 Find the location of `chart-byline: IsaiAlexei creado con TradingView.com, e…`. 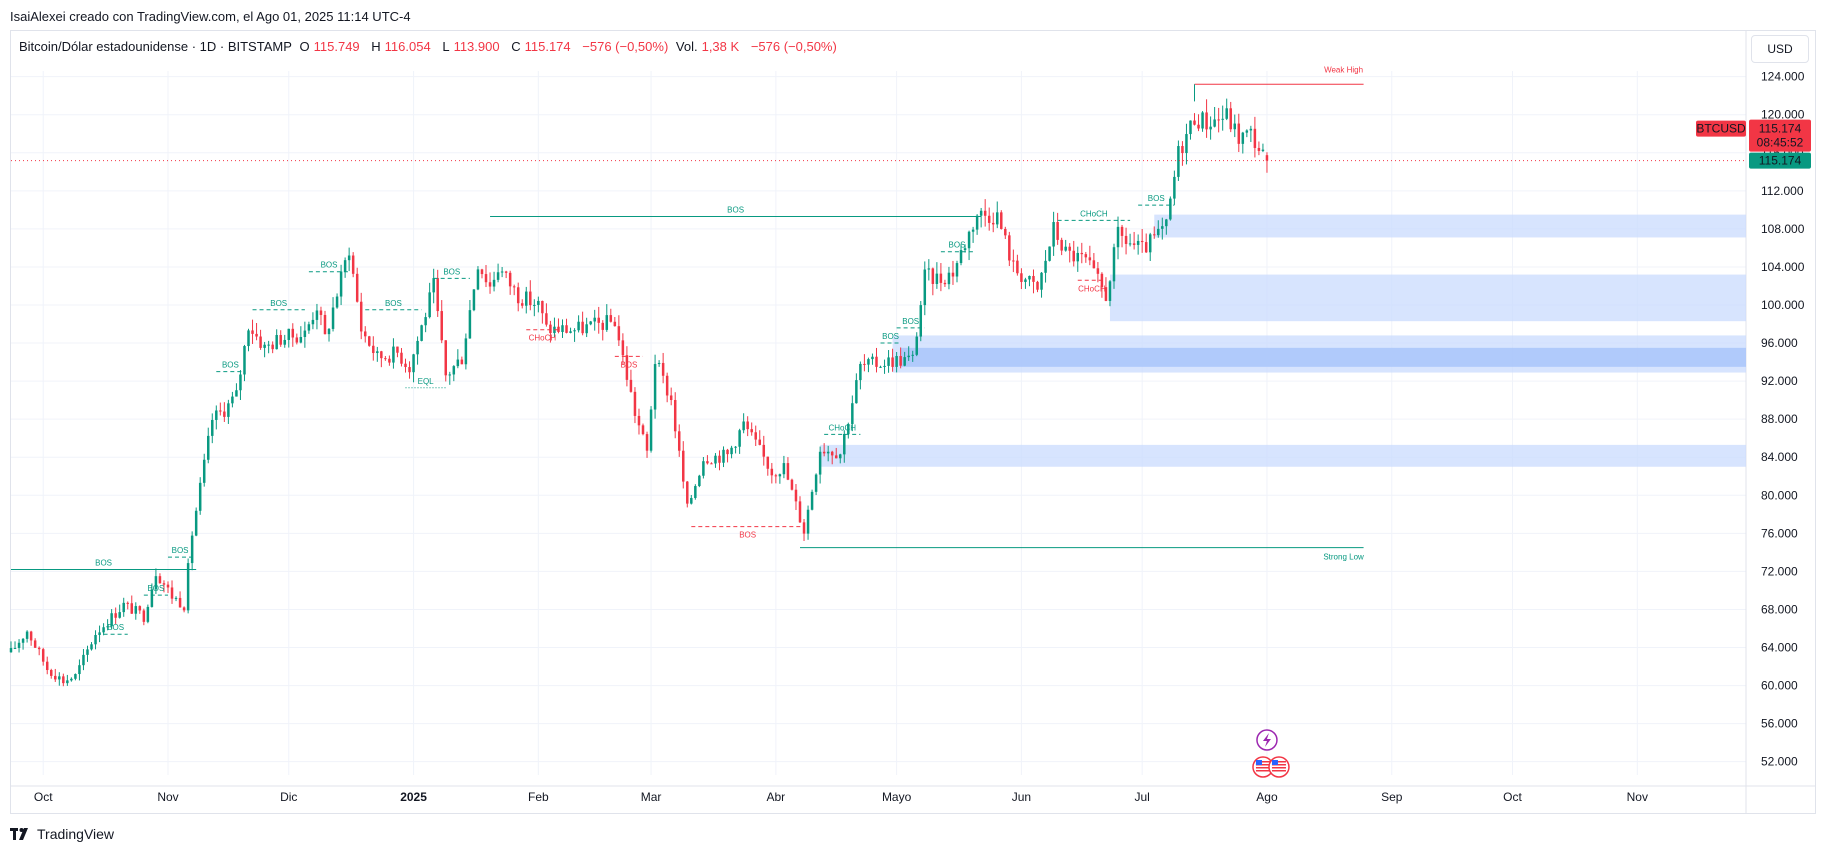

chart-byline: IsaiAlexei creado con TradingView.com, e… is located at coordinates (210, 16).